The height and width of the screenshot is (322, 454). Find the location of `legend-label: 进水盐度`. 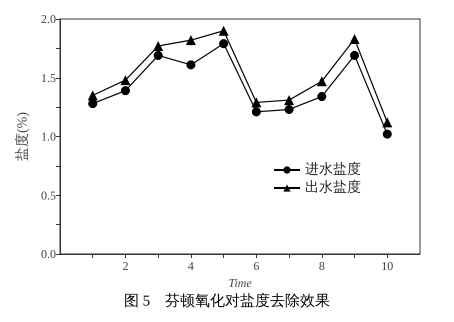

legend-label: 进水盐度 is located at coordinates (333, 170).